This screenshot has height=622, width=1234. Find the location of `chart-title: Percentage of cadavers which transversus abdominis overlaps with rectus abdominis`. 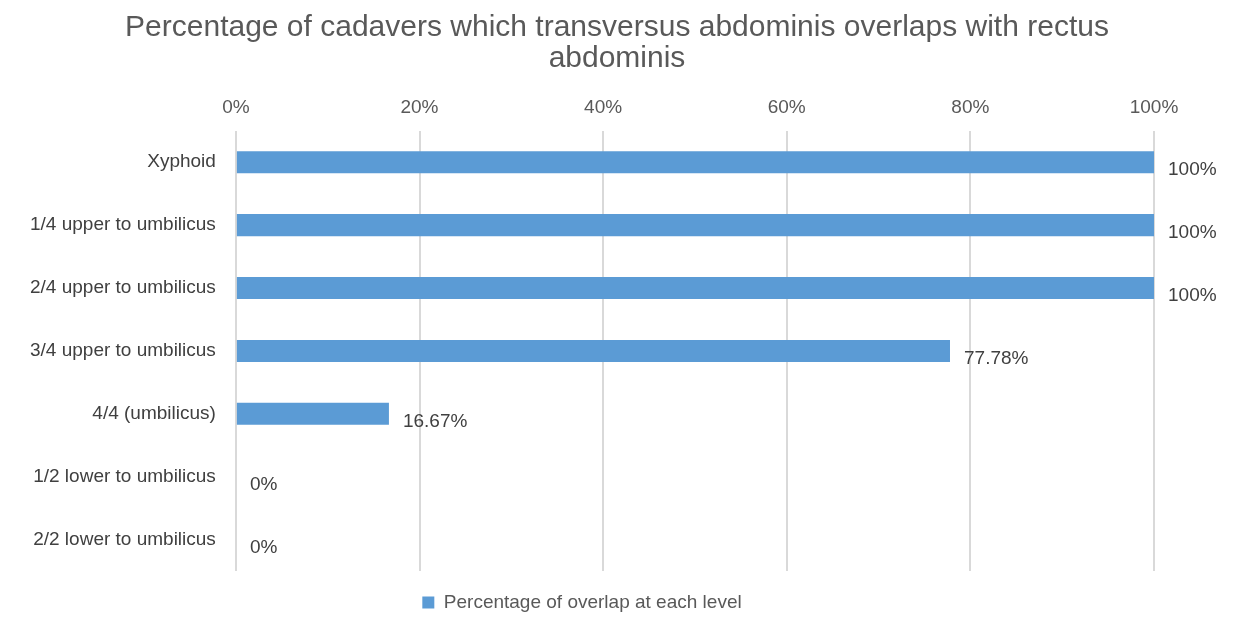

chart-title: Percentage of cadavers which transversus abdominis overlaps with rectus abdominis is located at coordinates (617, 41).